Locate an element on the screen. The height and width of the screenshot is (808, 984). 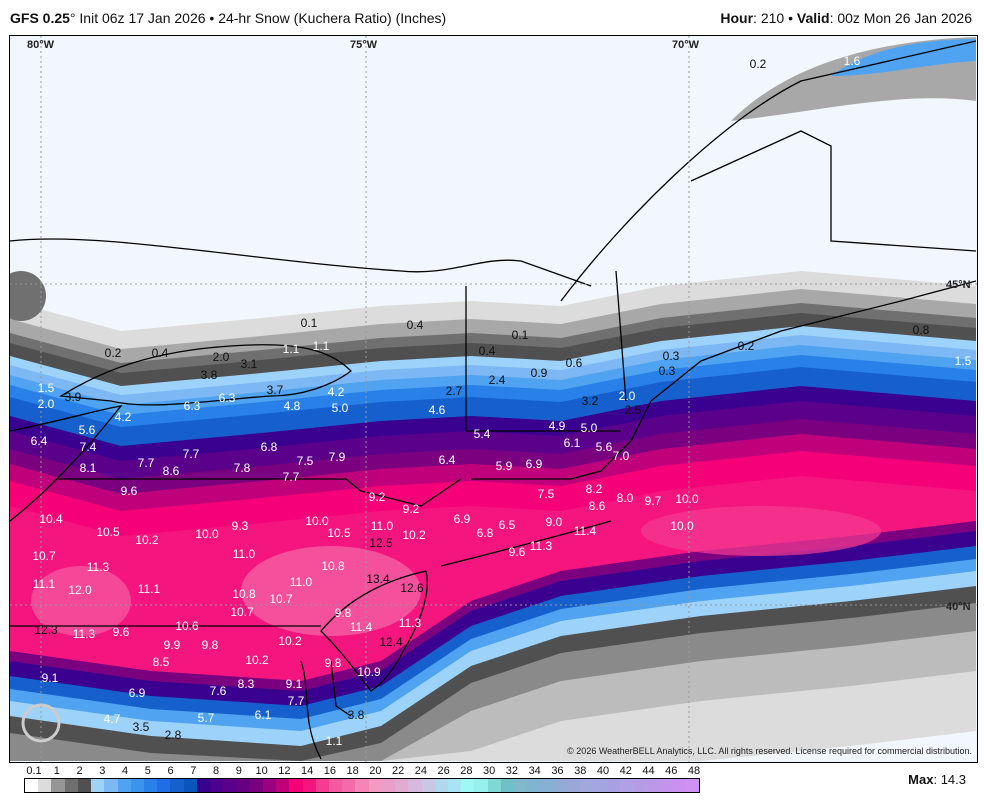
snow-total-label: 7.0 is located at coordinates (621, 456).